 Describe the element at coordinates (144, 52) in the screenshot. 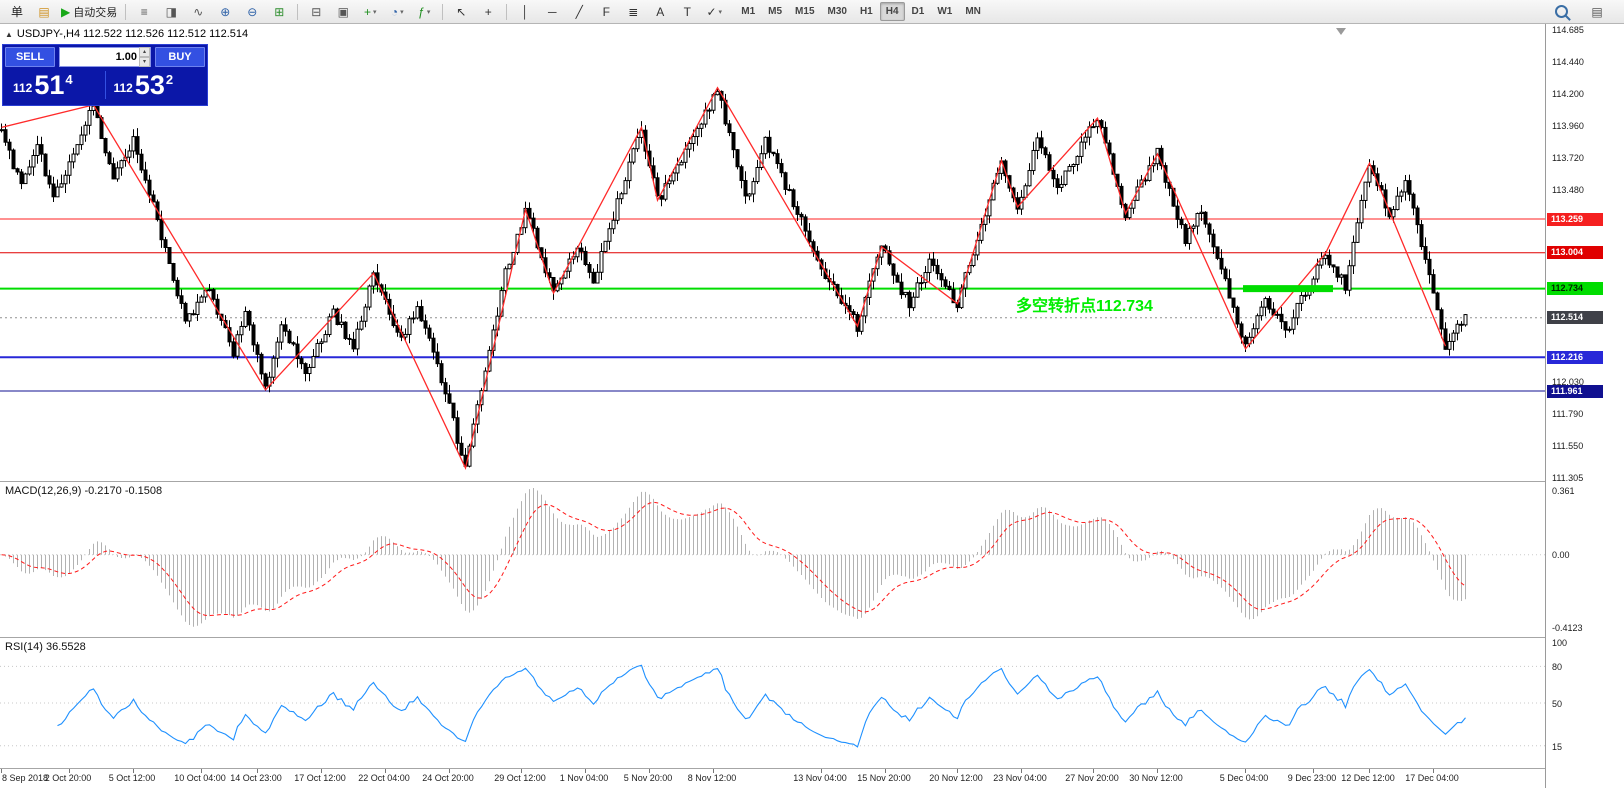

I see `volume-increase-button: ▴` at that location.